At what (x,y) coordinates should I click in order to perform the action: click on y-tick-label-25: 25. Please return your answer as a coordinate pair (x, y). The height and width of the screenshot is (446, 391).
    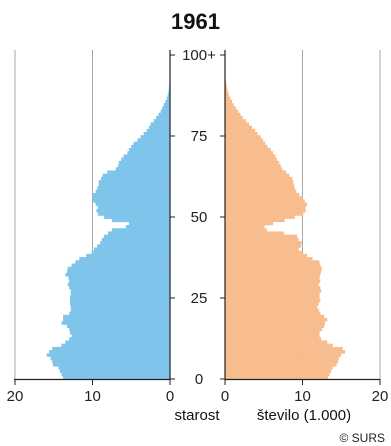
    Looking at the image, I should click on (199, 298).